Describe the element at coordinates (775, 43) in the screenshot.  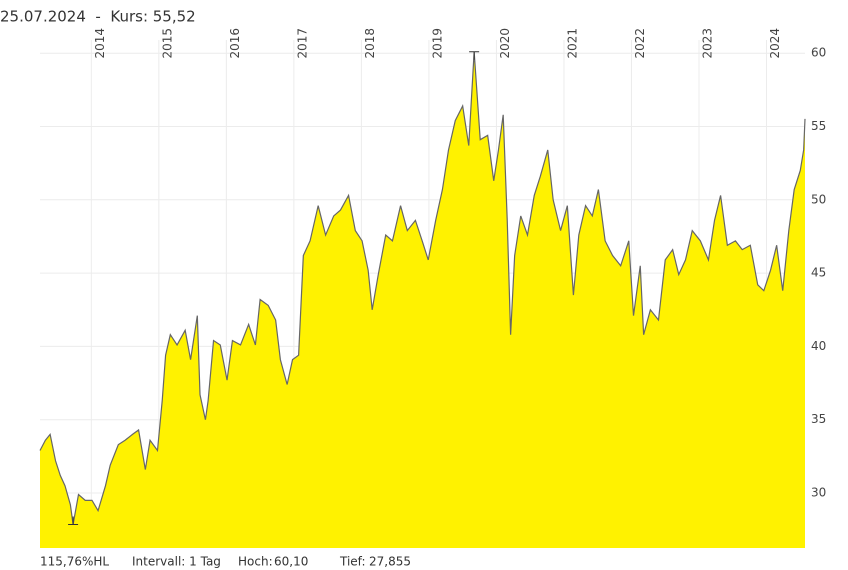
I see `x-tick-label: 2024` at that location.